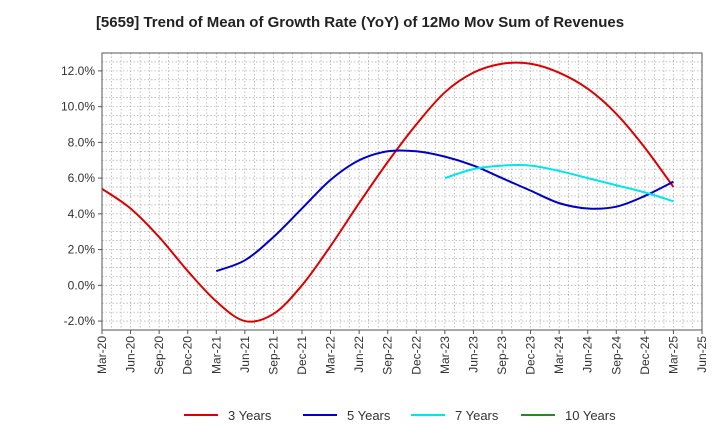 The height and width of the screenshot is (440, 720). Describe the element at coordinates (82, 285) in the screenshot. I see `y-tick-label: 0.0%` at that location.